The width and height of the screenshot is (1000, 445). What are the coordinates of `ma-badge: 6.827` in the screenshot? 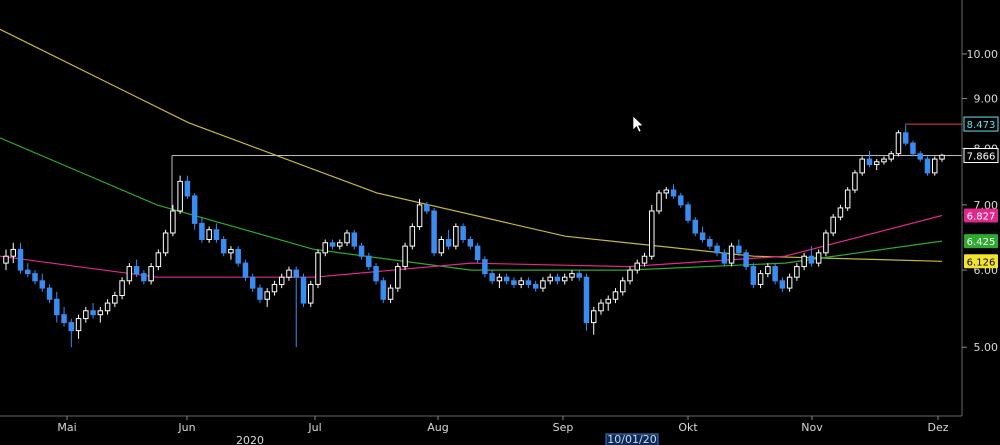 It's located at (981, 215).